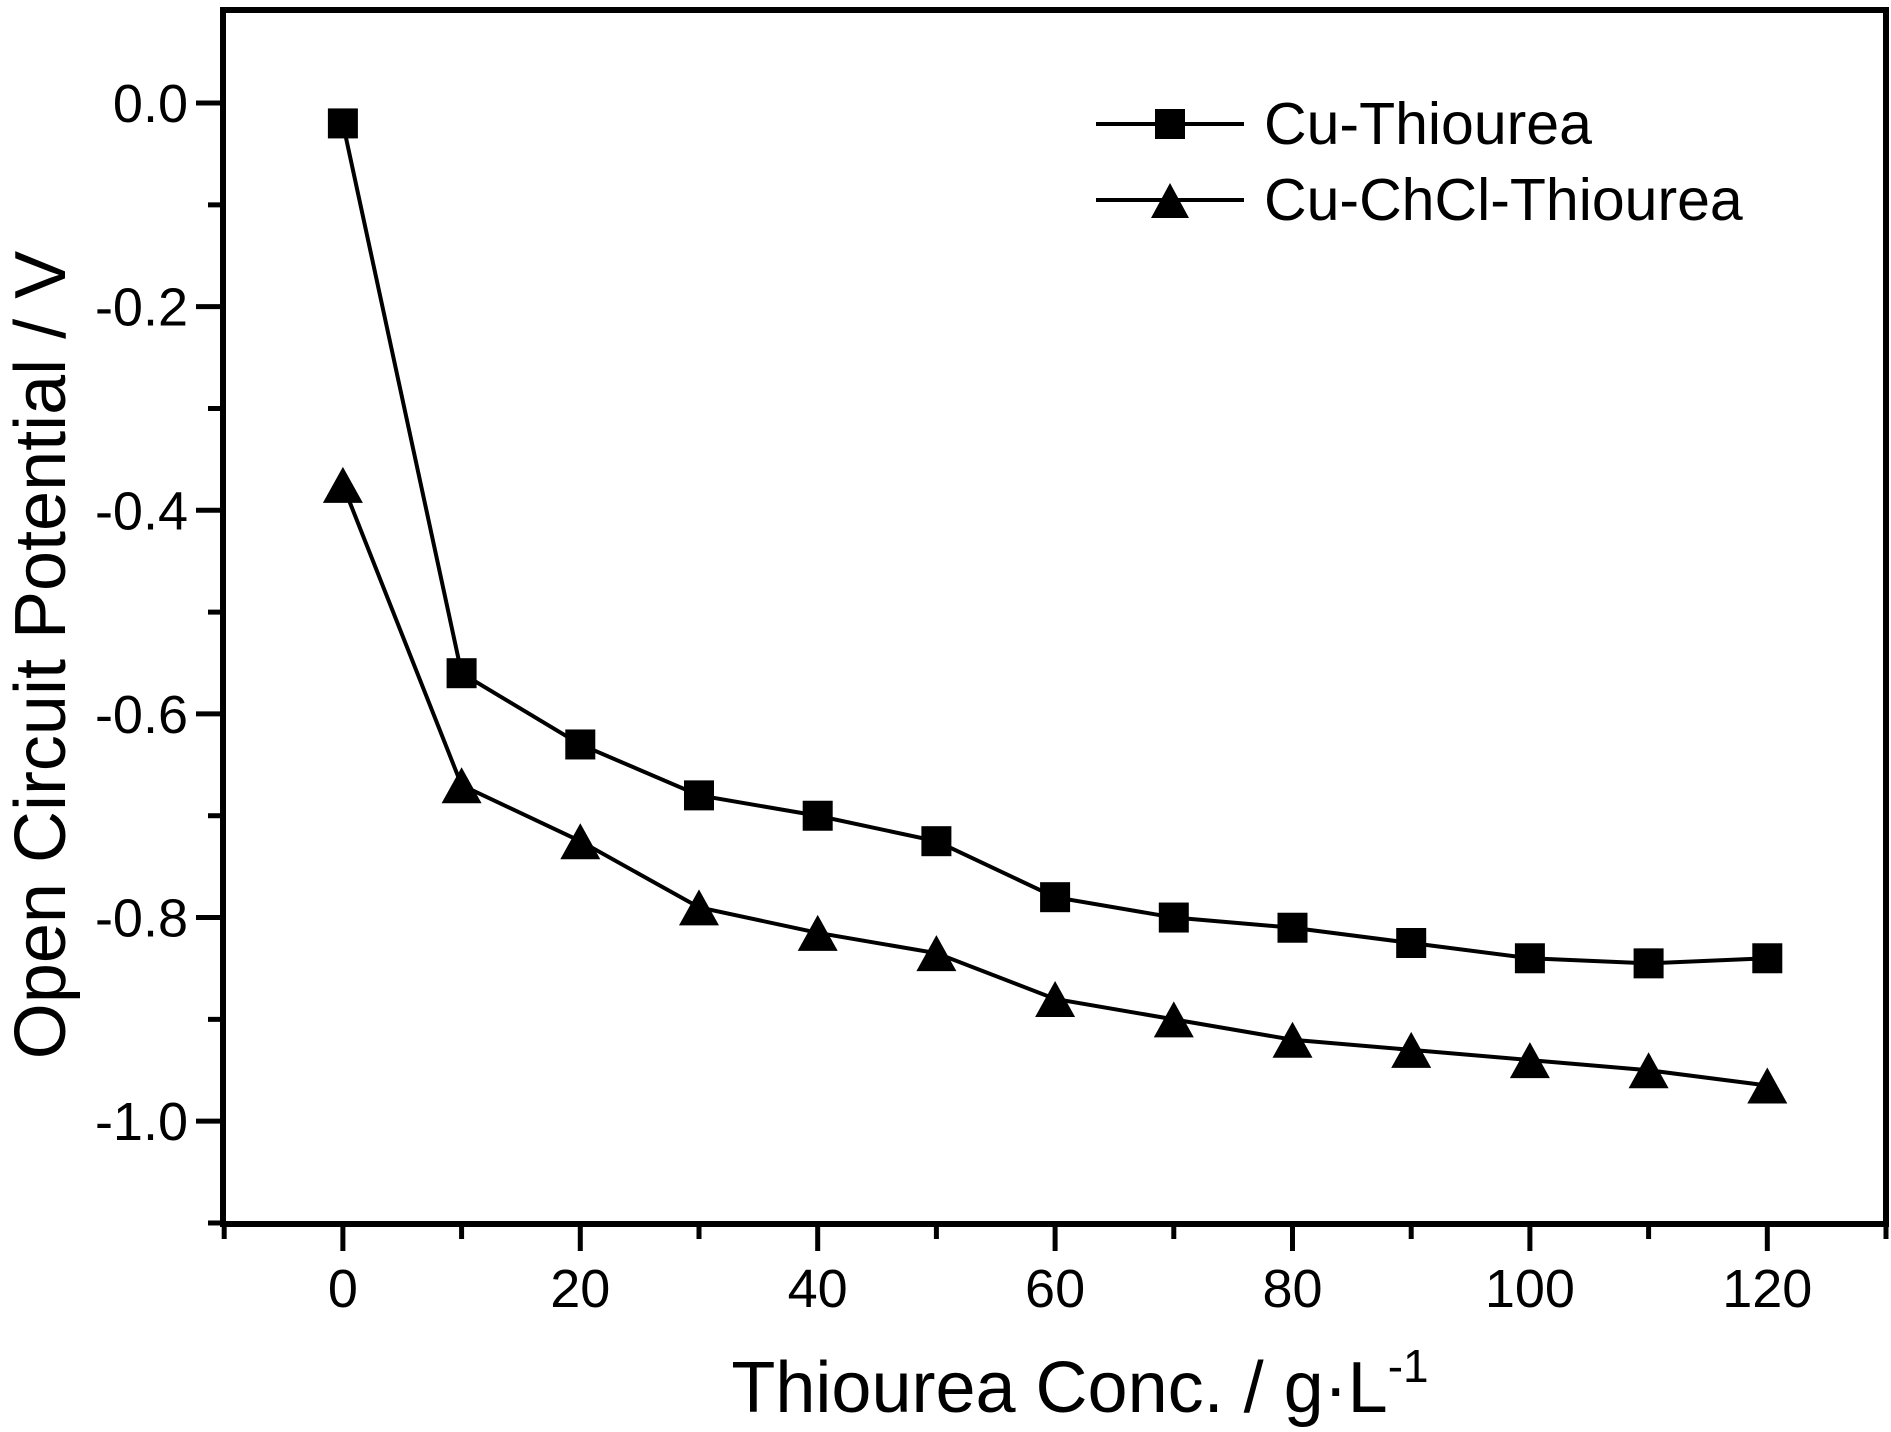  What do you see at coordinates (1503, 200) in the screenshot?
I see `legend-label-cu-chcl-thiourea: Cu-ChCl-Thiourea` at bounding box center [1503, 200].